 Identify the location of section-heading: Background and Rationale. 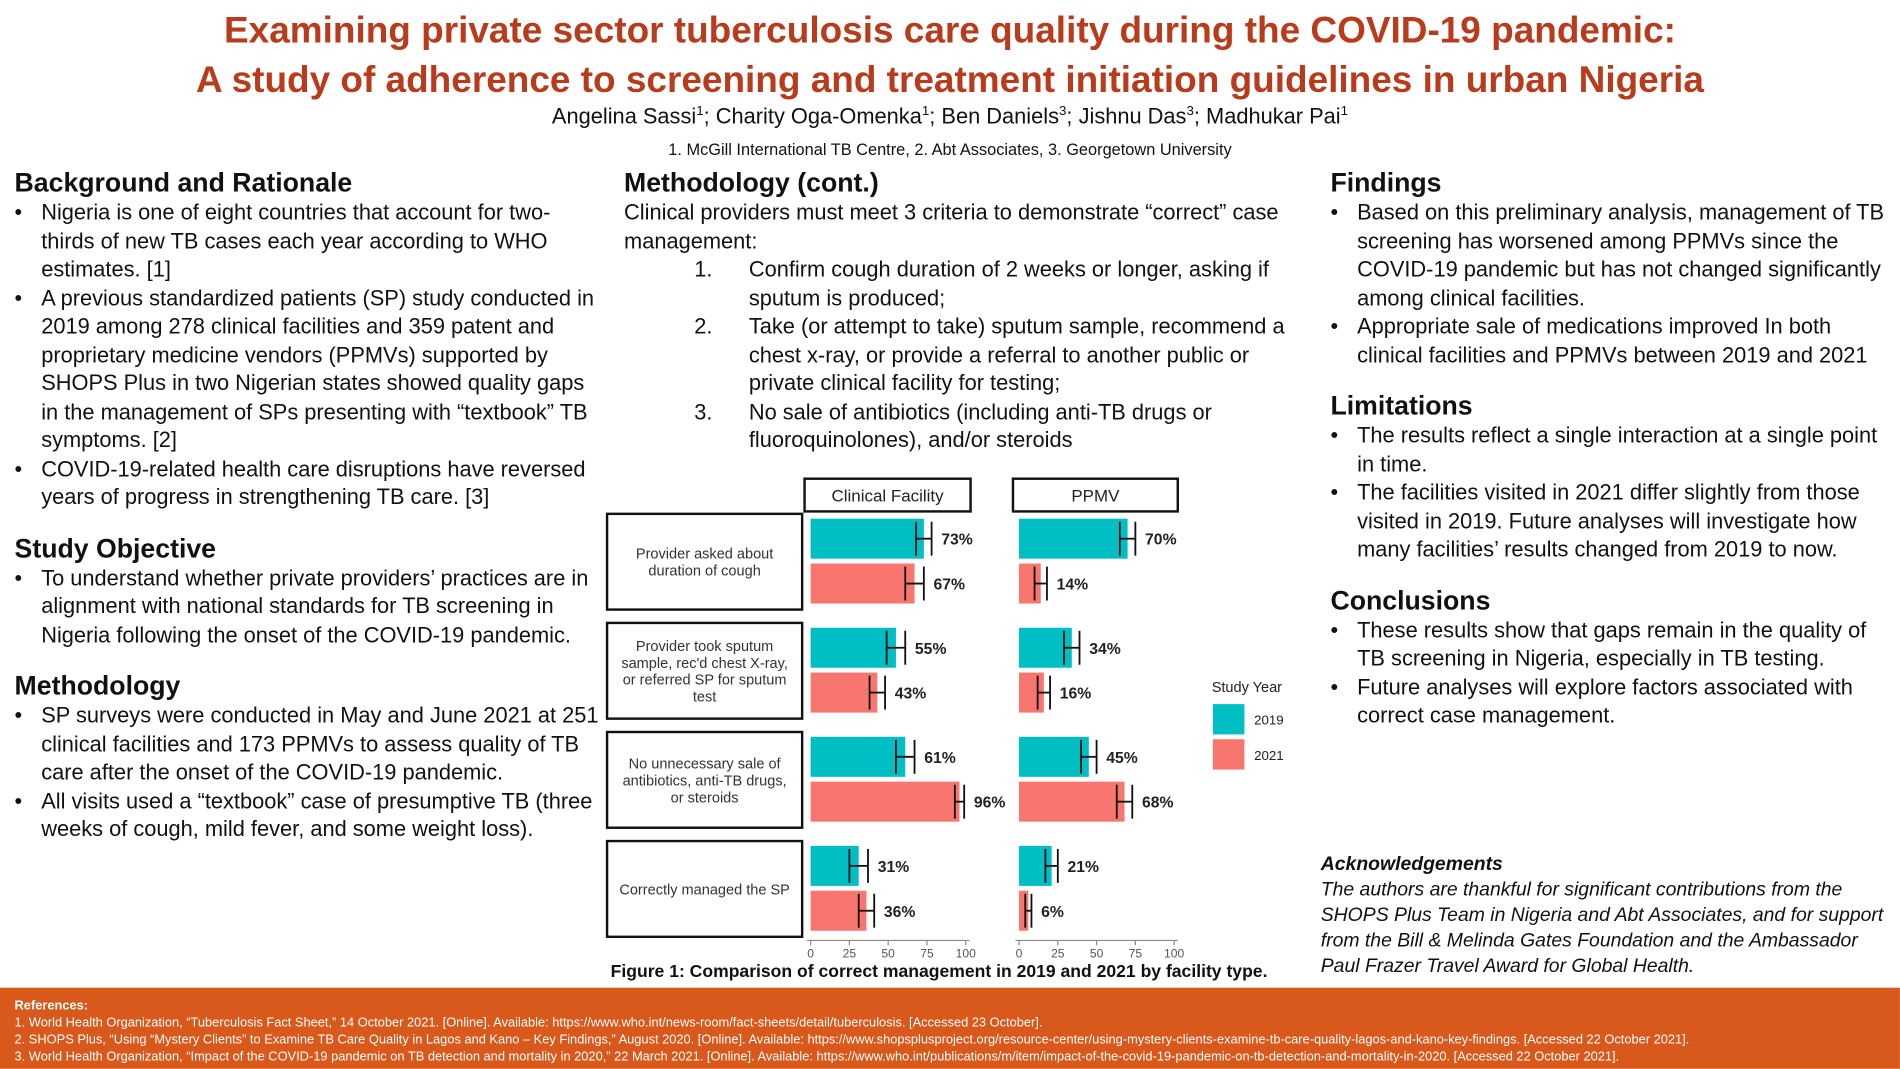
(183, 182).